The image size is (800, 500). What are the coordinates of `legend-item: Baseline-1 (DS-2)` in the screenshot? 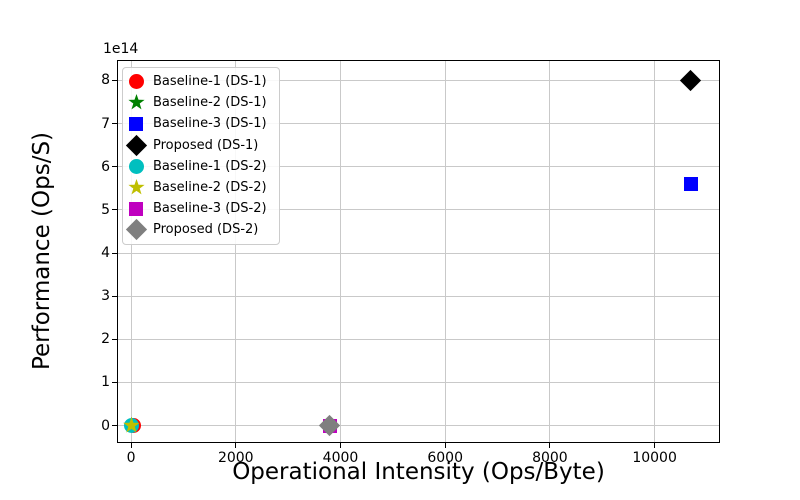 It's located at (201, 166).